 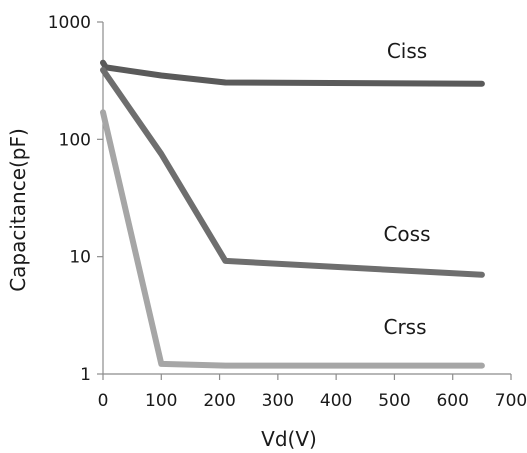 What do you see at coordinates (18, 210) in the screenshot?
I see `y-axis-title: Capacitance(pF)` at bounding box center [18, 210].